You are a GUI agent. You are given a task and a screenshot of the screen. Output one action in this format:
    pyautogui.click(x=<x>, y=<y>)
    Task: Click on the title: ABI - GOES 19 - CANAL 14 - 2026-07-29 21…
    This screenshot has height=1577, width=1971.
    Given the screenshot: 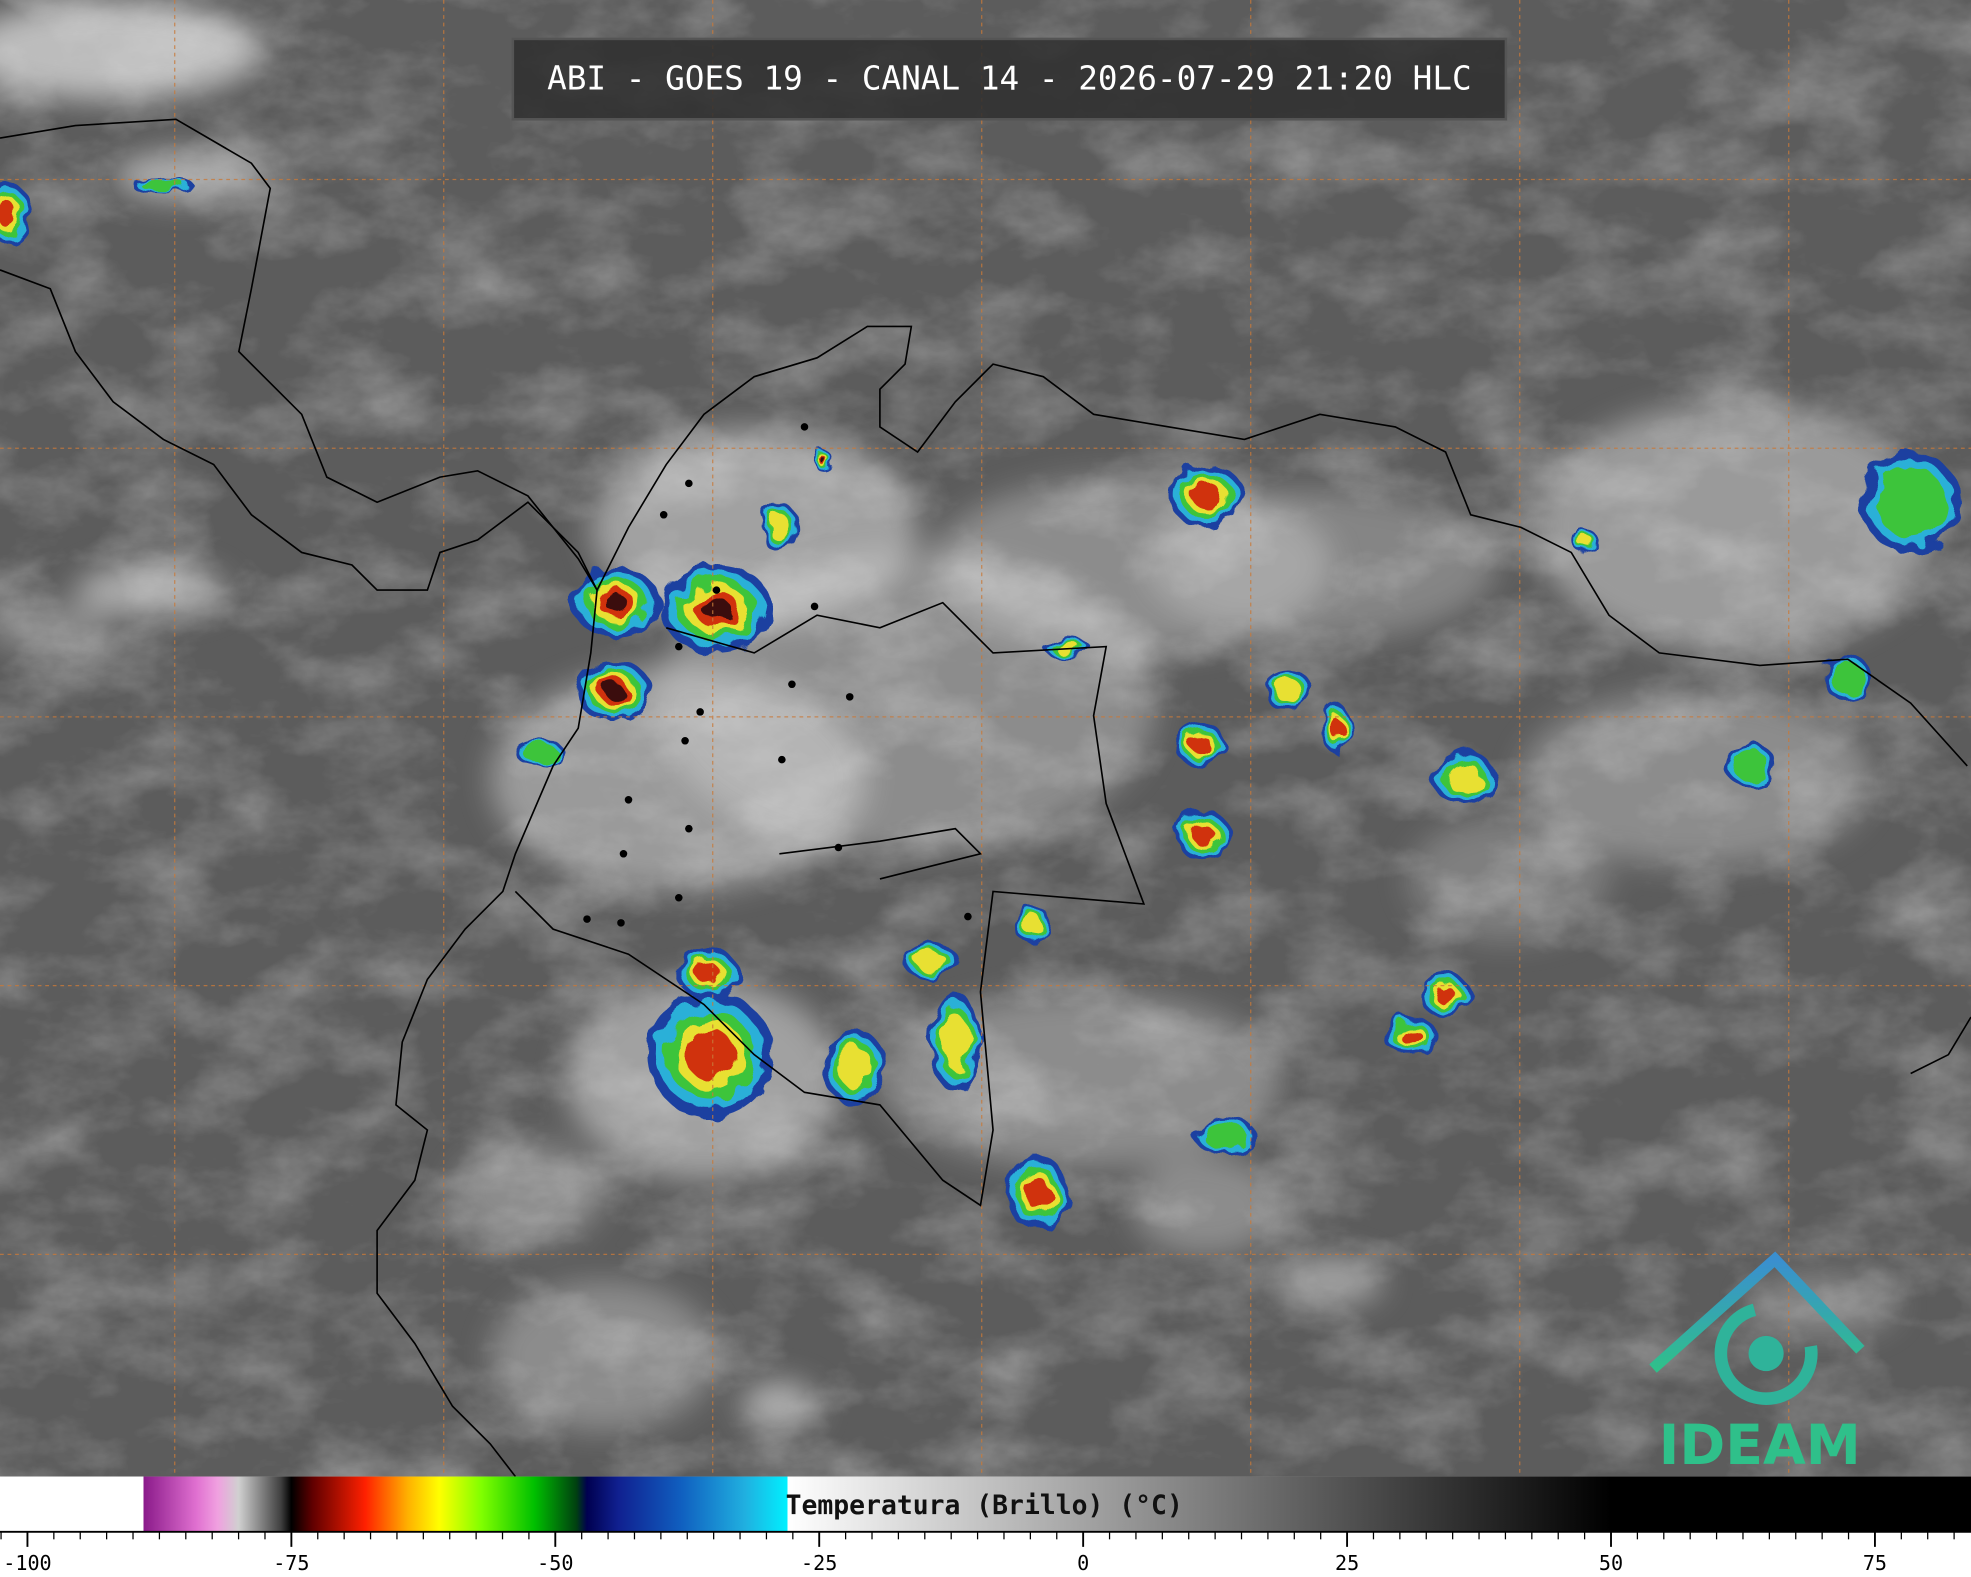 What is the action you would take?
    pyautogui.click(x=1009, y=78)
    